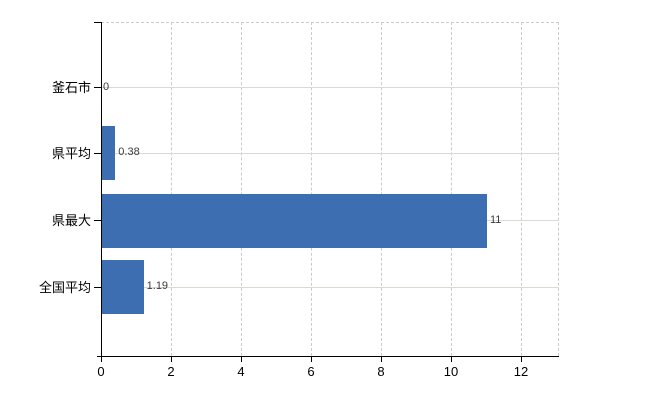 The width and height of the screenshot is (650, 400). I want to click on x-tick-label: 6, so click(311, 371).